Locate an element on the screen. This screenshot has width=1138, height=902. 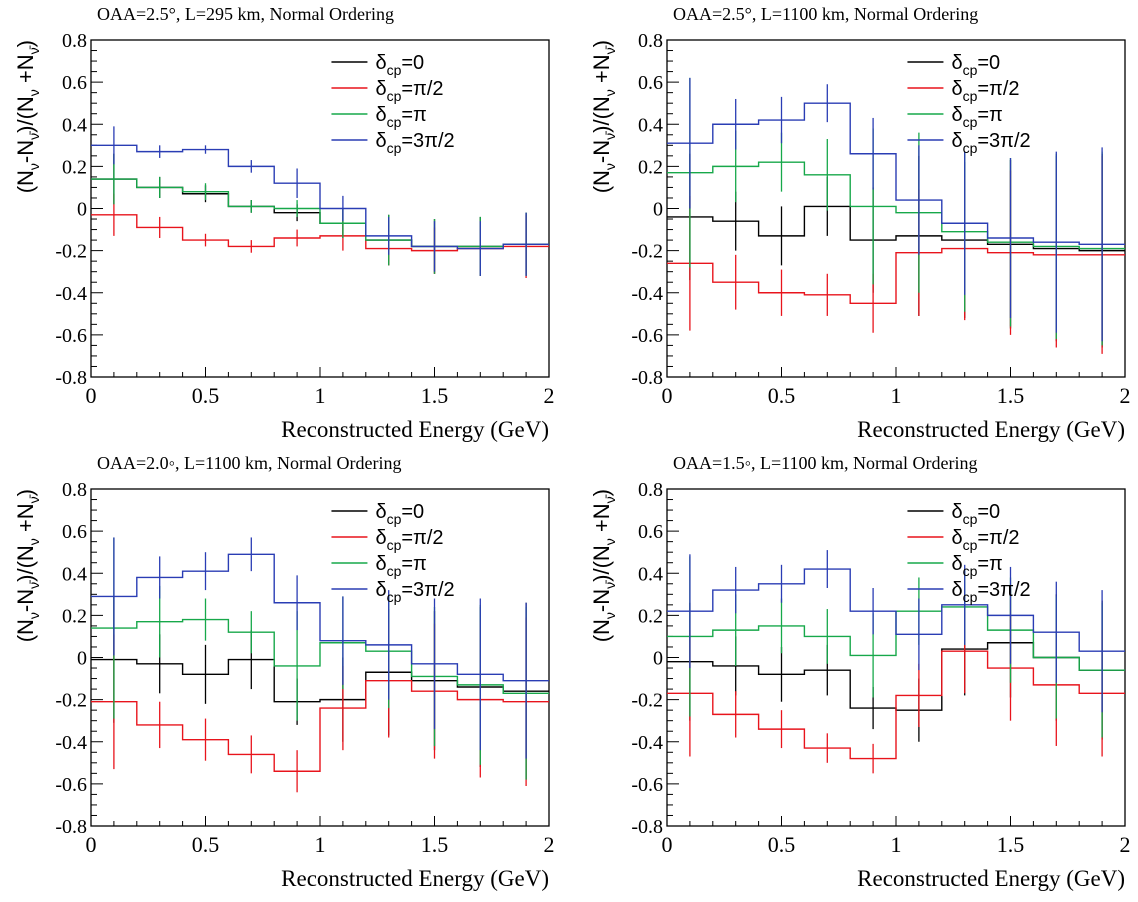
panel-title: OAA=2.5°, L=1100 km, Normal Ordering is located at coordinates (825, 14).